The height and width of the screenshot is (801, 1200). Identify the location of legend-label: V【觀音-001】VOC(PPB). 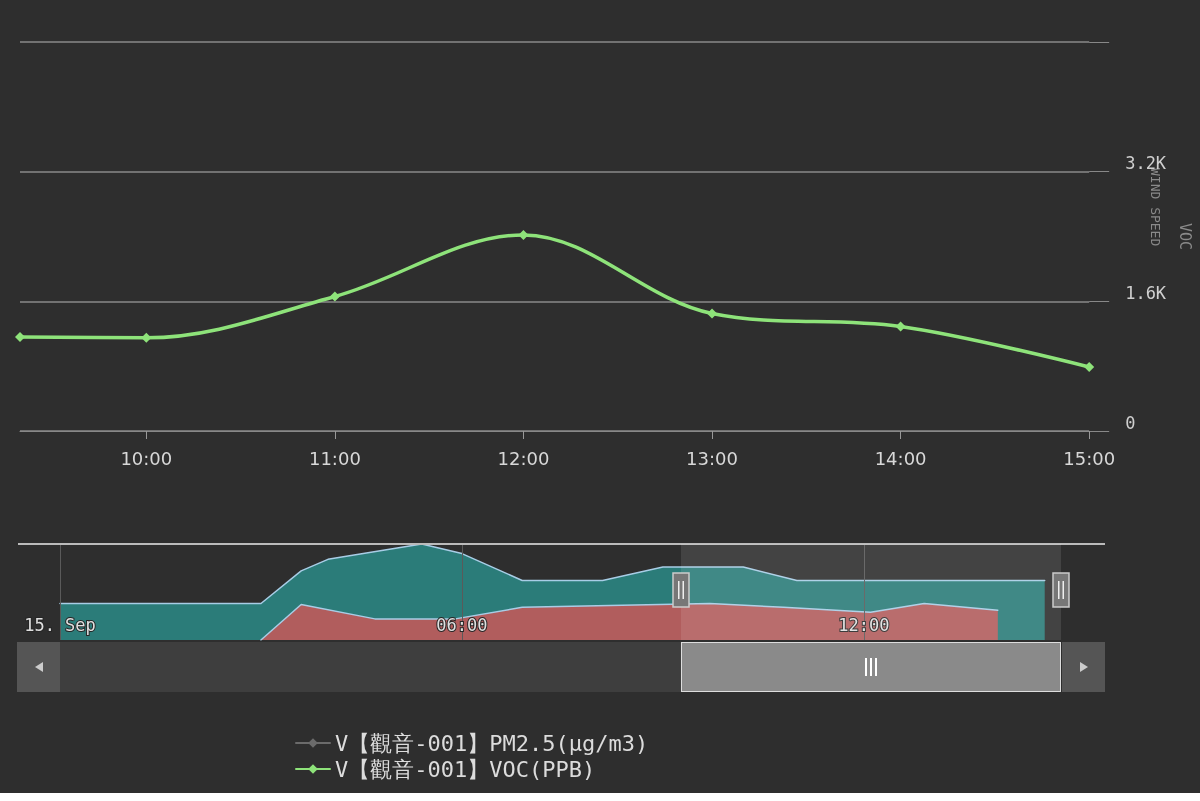
(465, 769).